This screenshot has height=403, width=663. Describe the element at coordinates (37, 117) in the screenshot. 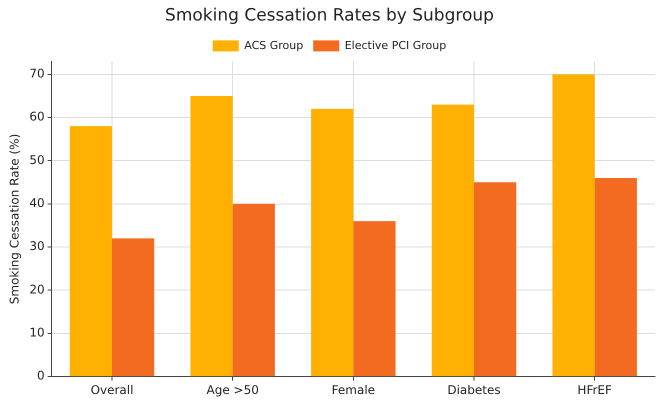

I see `y-tick-label: 60` at that location.